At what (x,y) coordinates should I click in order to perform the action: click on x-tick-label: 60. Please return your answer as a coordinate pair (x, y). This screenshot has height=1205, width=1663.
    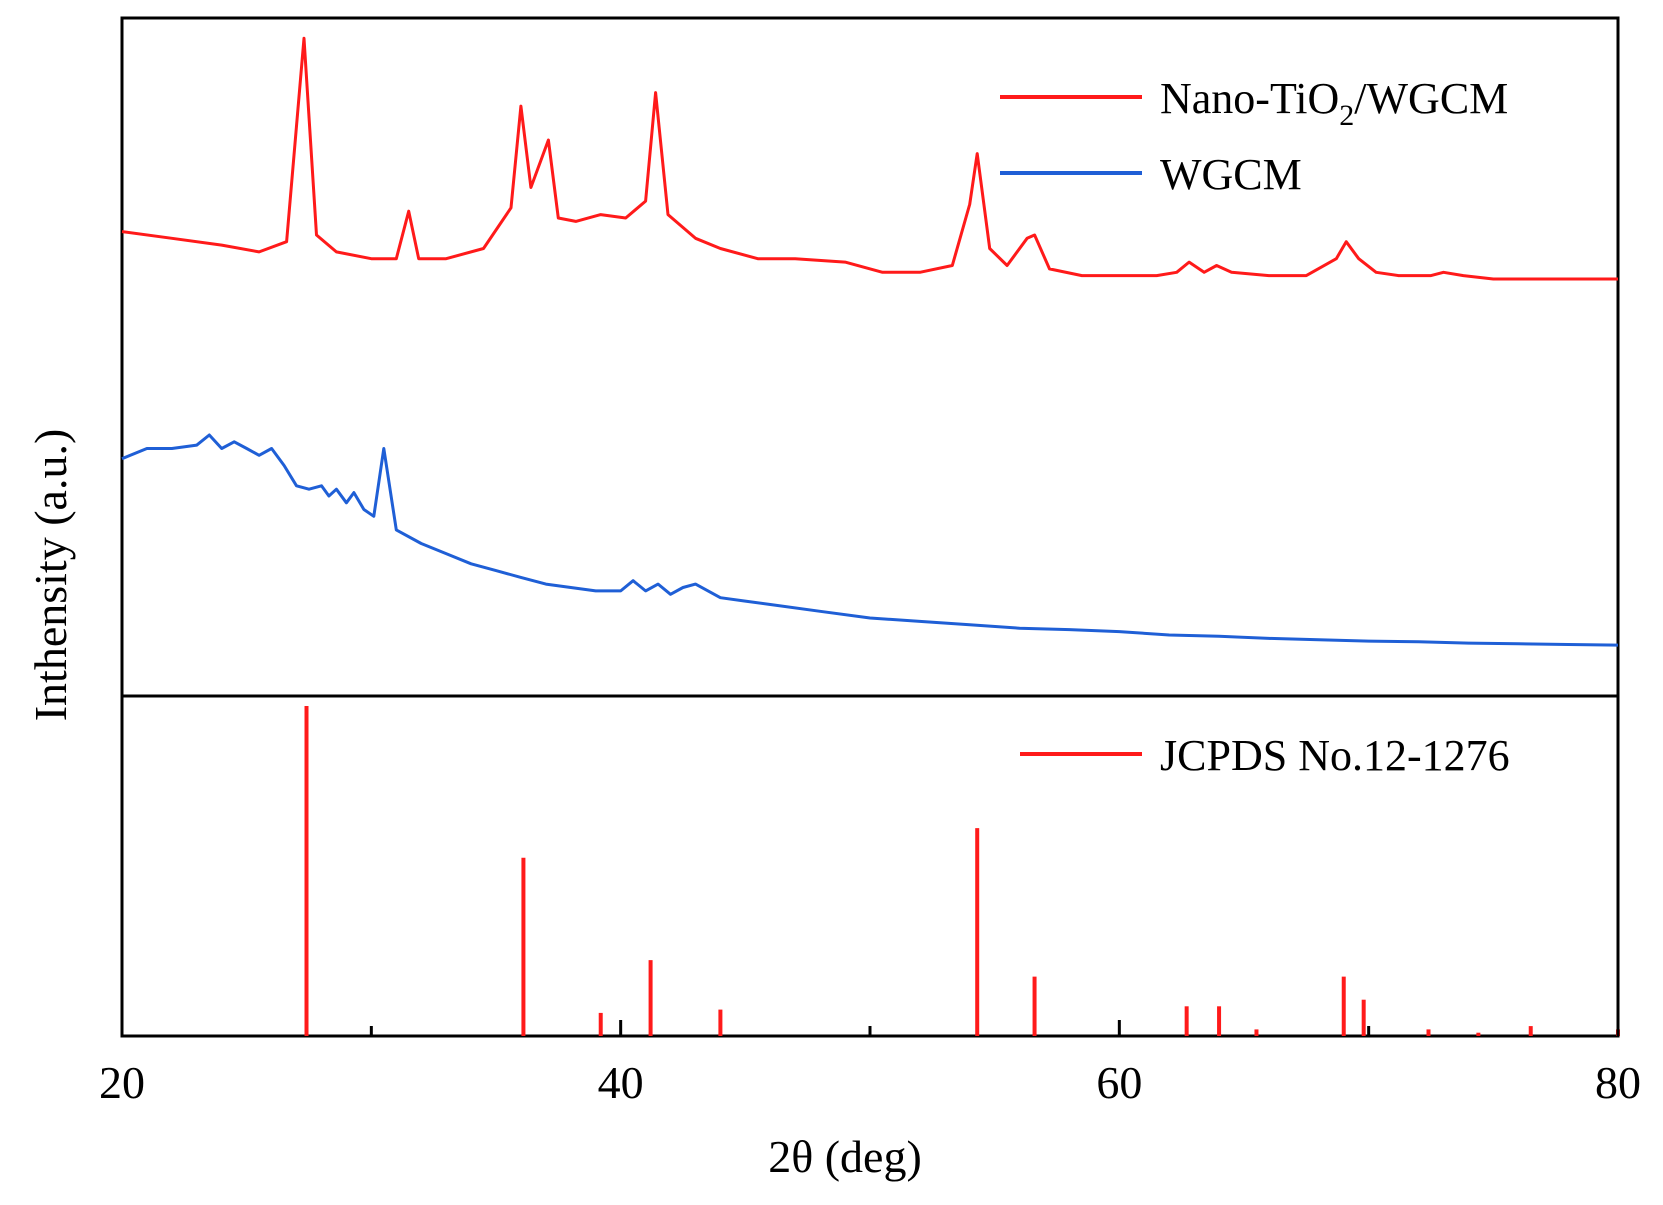
    Looking at the image, I should click on (1119, 1082).